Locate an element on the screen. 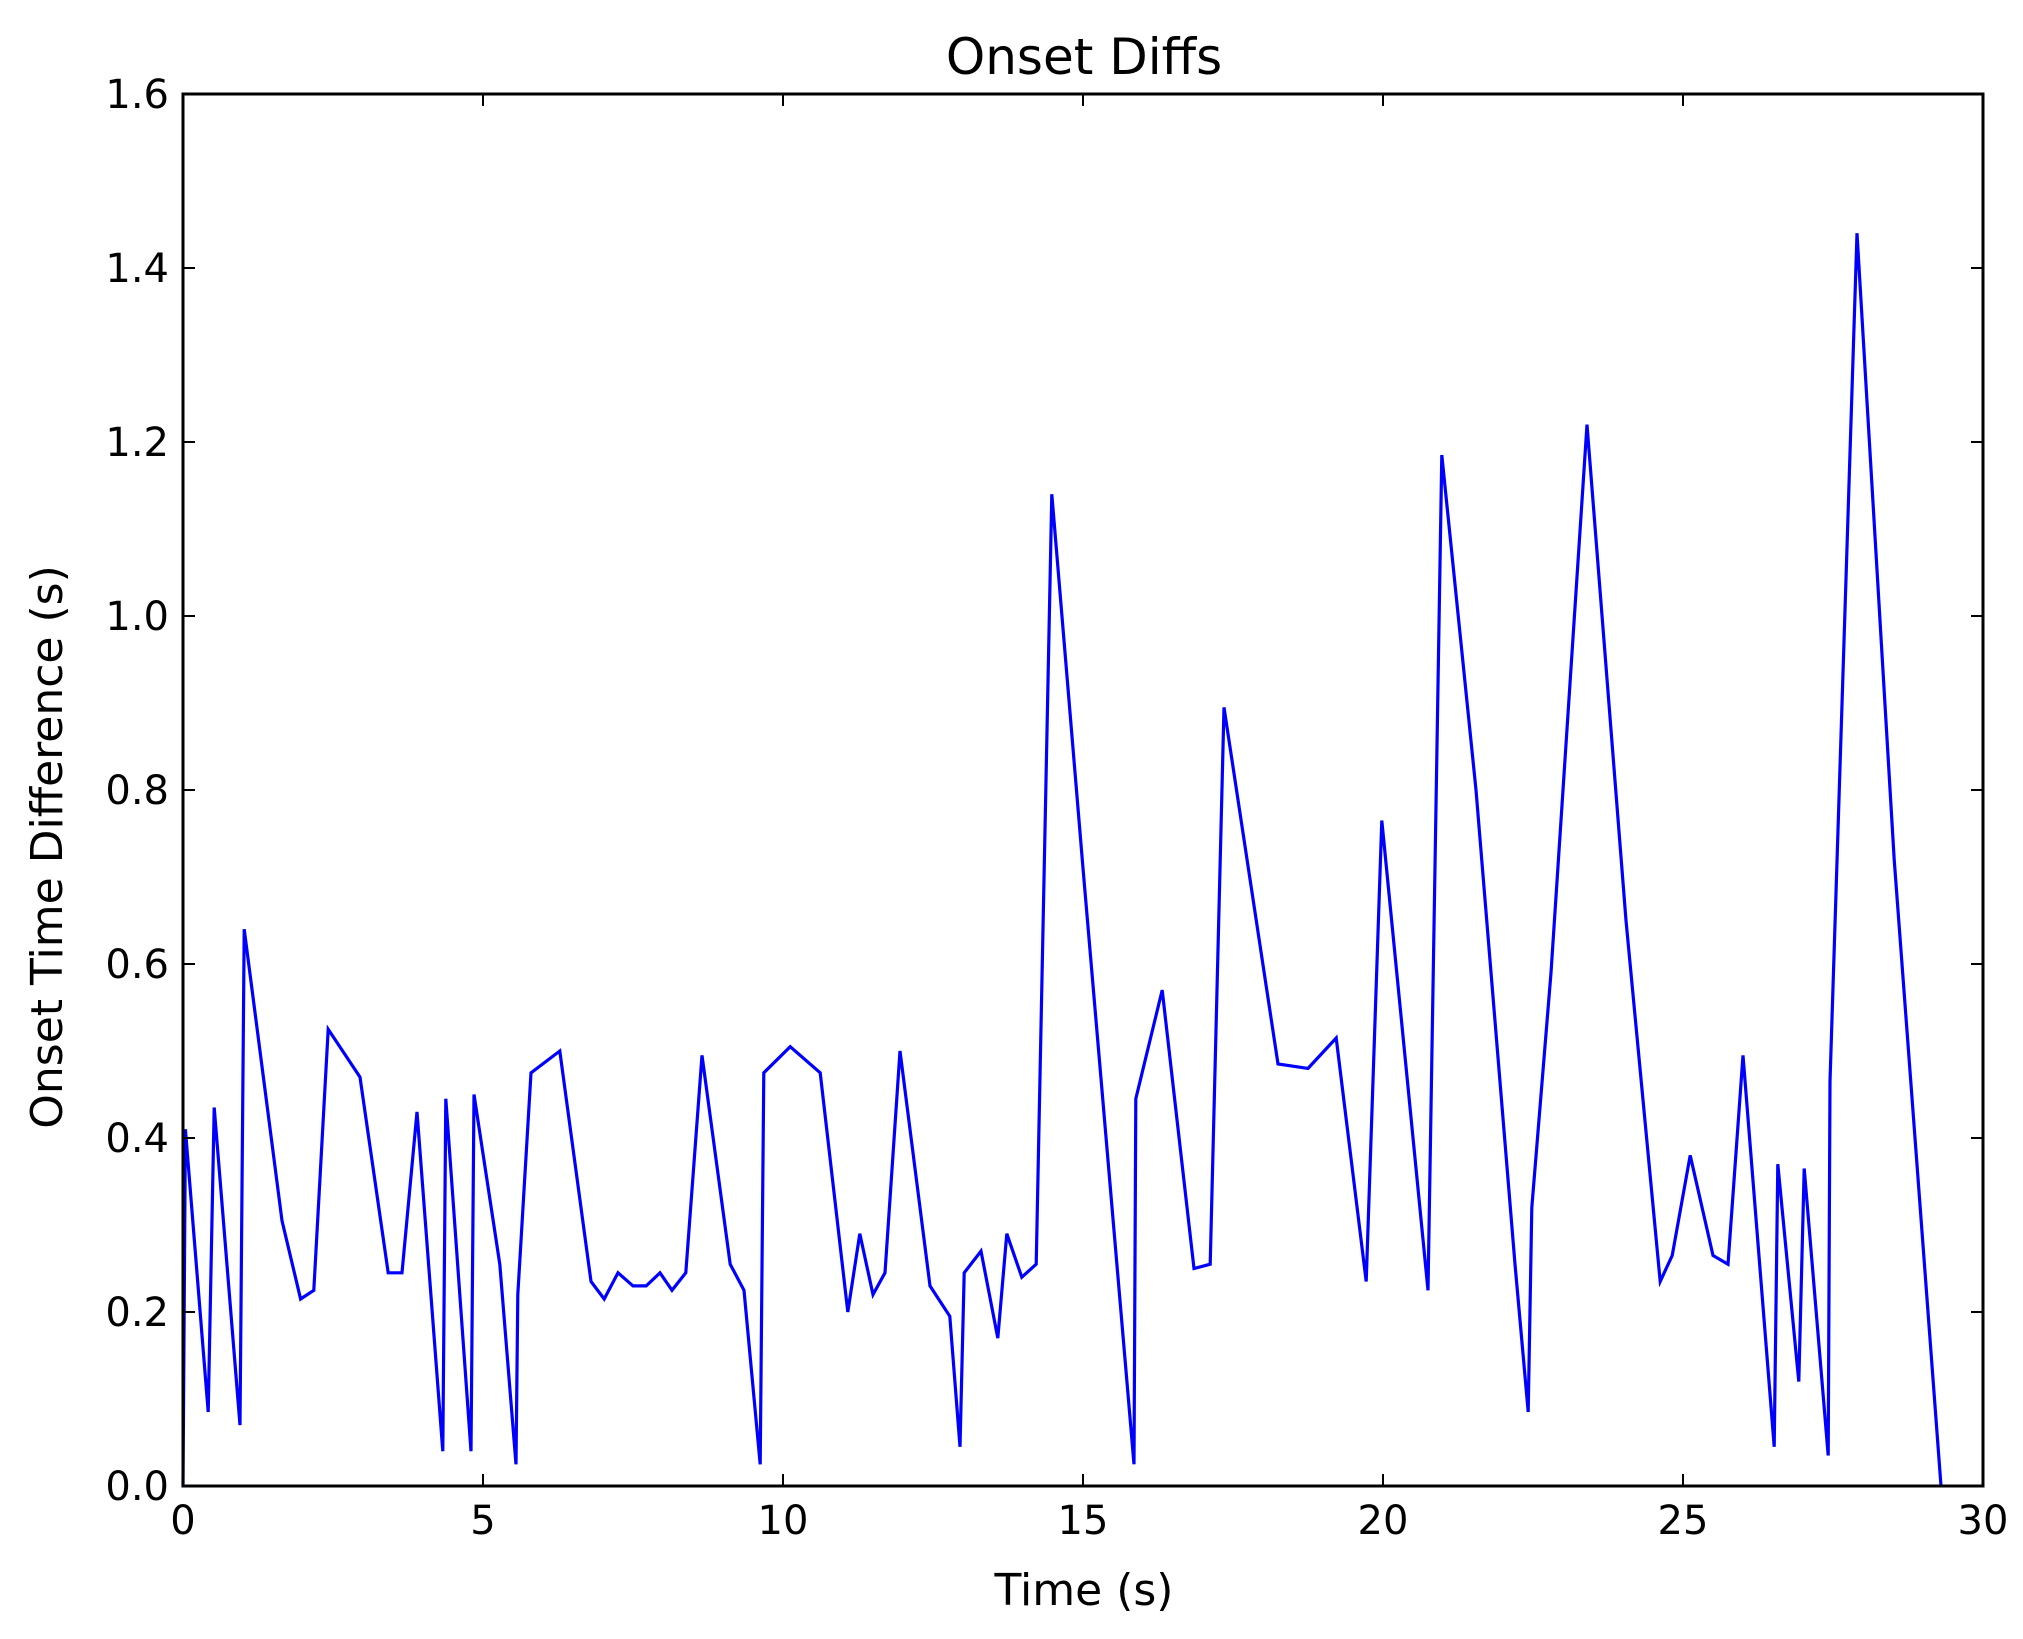  y-tick-label: 0.8 is located at coordinates (137, 791).